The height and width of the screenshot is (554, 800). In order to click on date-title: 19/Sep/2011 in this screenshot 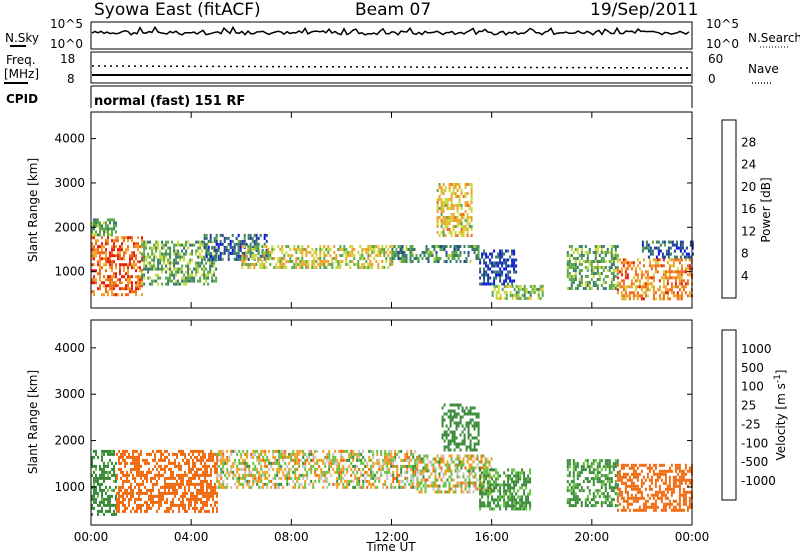, I will do `click(644, 10)`.